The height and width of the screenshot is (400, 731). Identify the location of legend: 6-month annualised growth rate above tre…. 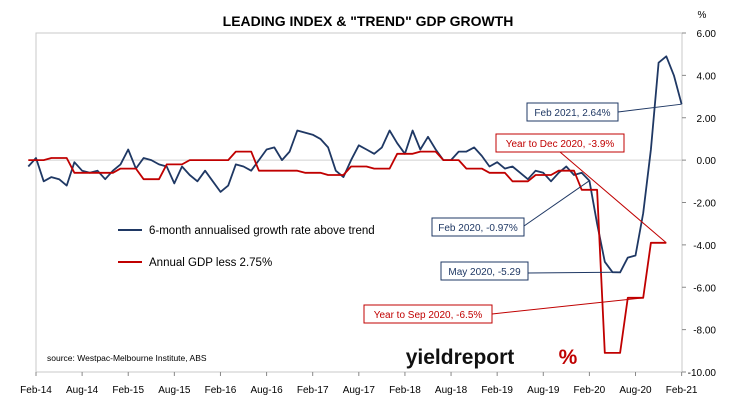
(246, 247).